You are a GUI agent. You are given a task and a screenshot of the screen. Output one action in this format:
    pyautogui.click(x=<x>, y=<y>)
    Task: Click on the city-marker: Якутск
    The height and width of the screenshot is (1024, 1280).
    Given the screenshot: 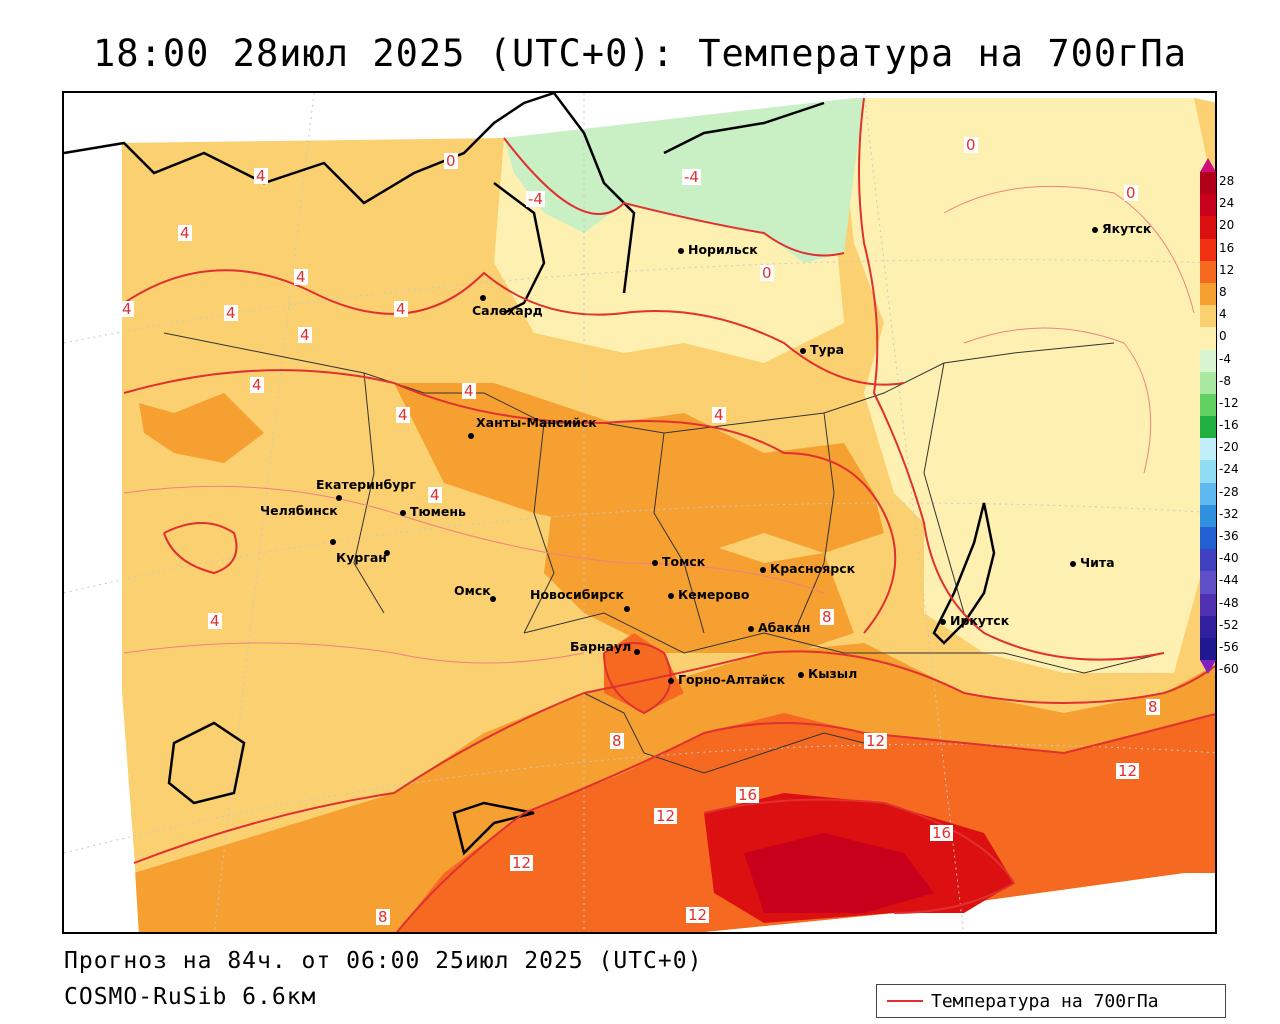 What is the action you would take?
    pyautogui.click(x=1121, y=228)
    